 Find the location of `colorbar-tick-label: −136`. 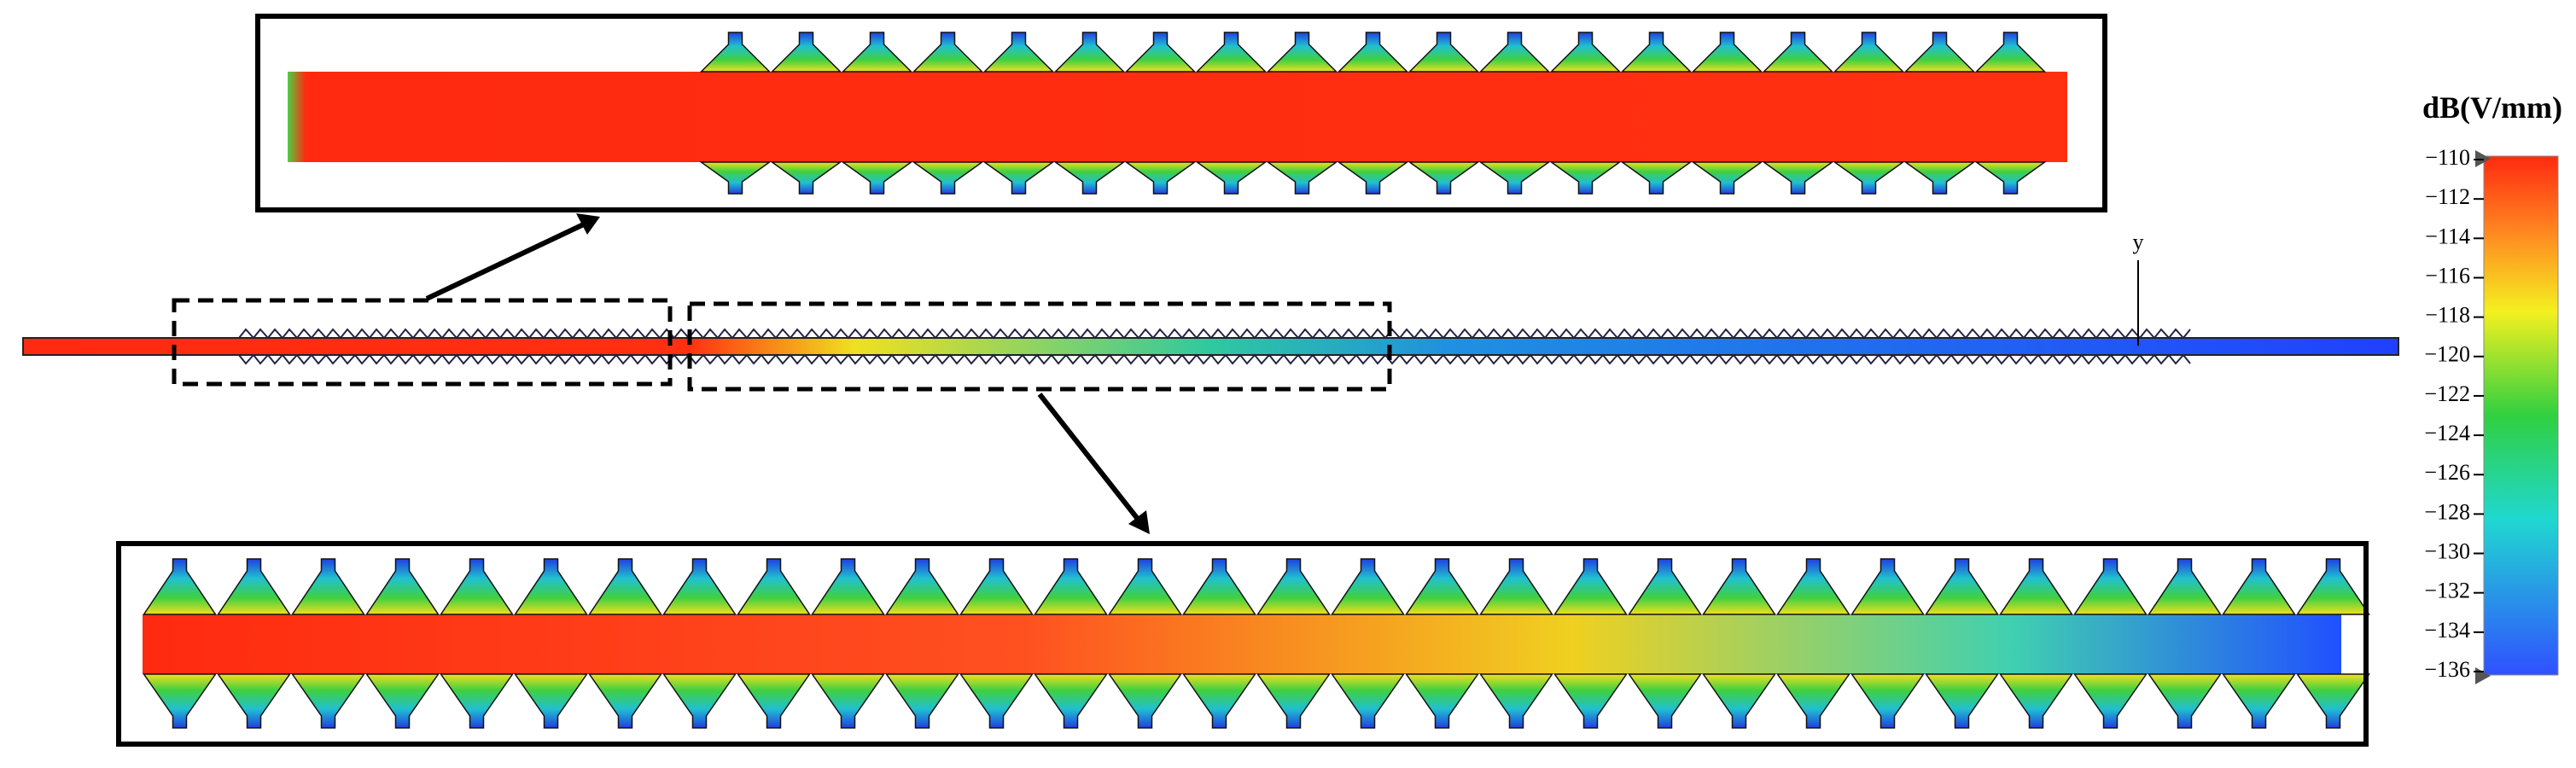

colorbar-tick-label: −136 is located at coordinates (2447, 669).